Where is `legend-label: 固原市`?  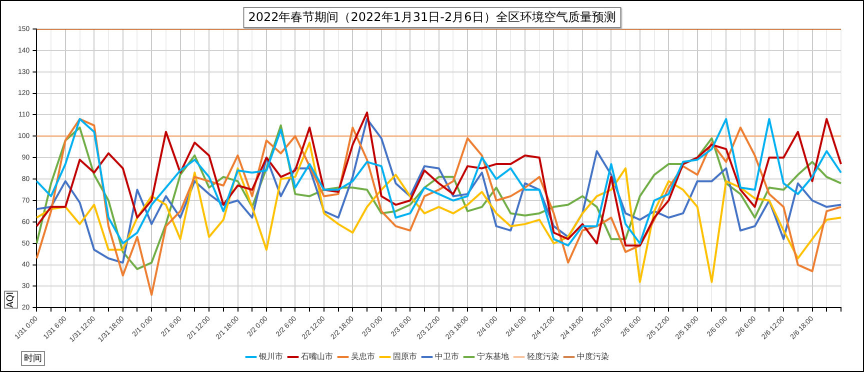
legend-label: 固原市 is located at coordinates (405, 357).